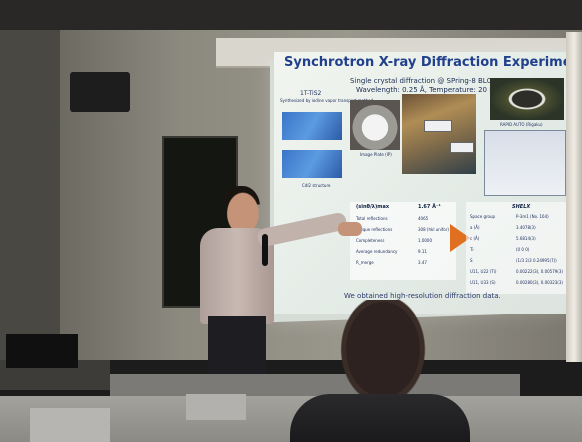 This screenshot has width=582, height=442. Describe the element at coordinates (70, 425) in the screenshot. I see `chair-back` at that location.